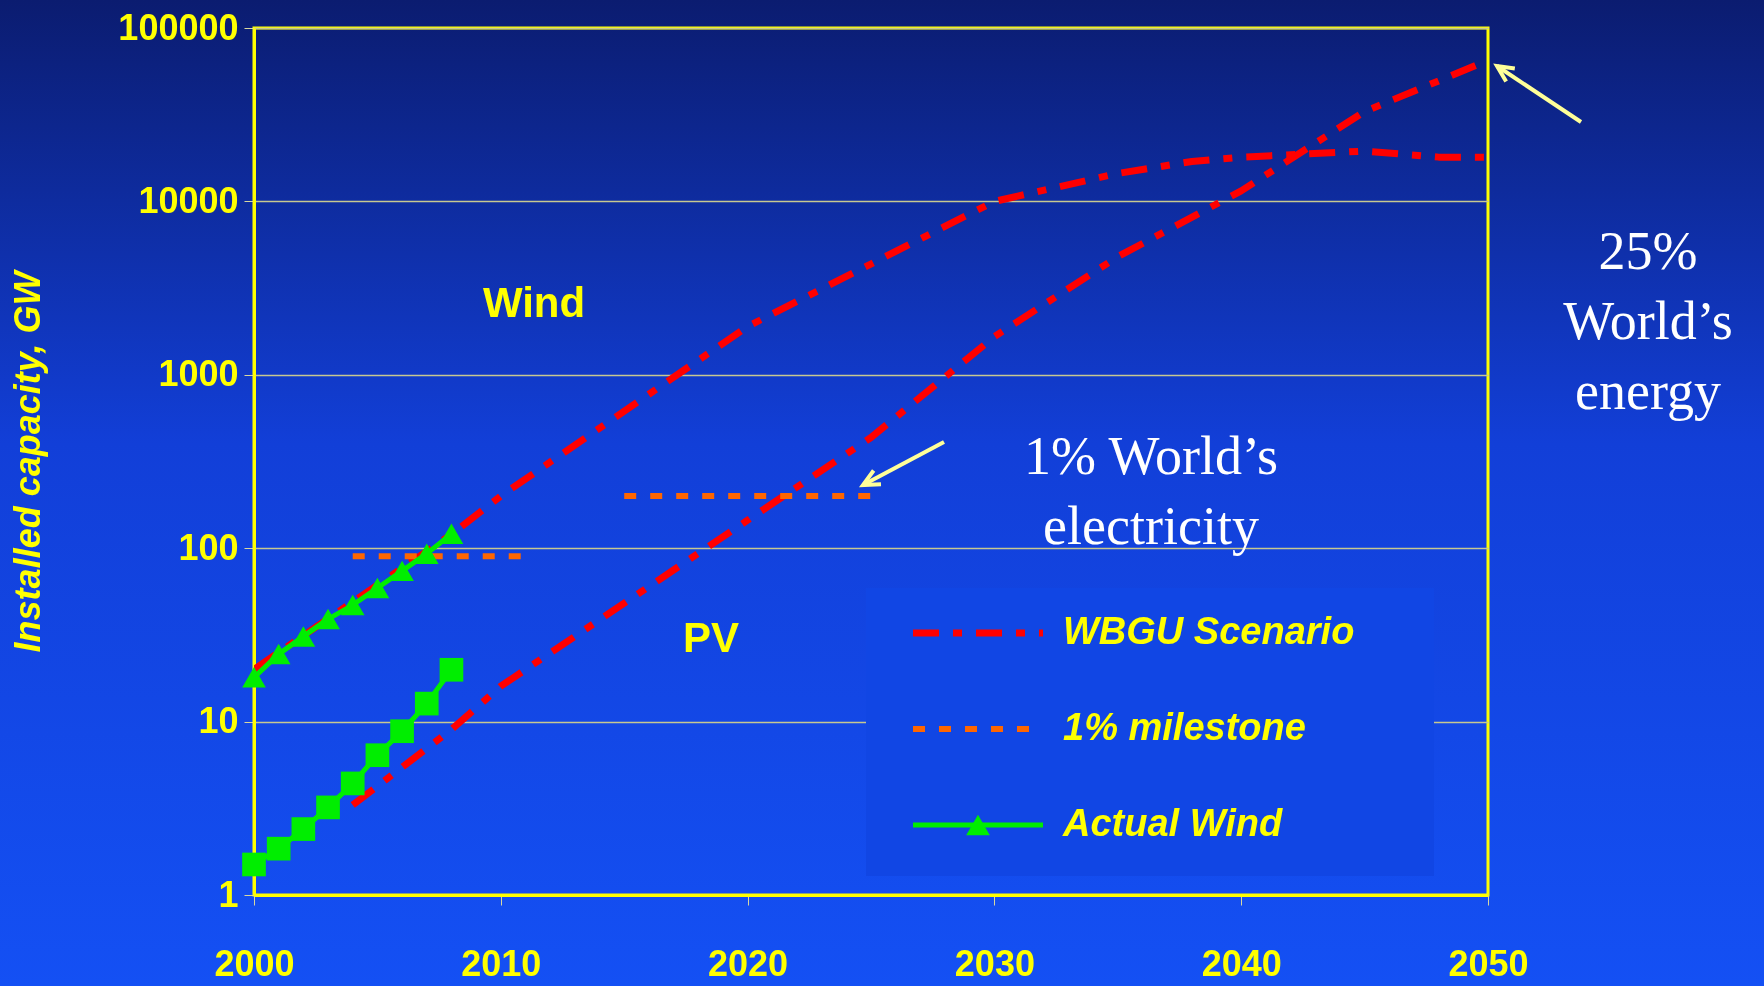 Image resolution: width=1764 pixels, height=986 pixels. What do you see at coordinates (228, 894) in the screenshot?
I see `y-tick-label: 1` at bounding box center [228, 894].